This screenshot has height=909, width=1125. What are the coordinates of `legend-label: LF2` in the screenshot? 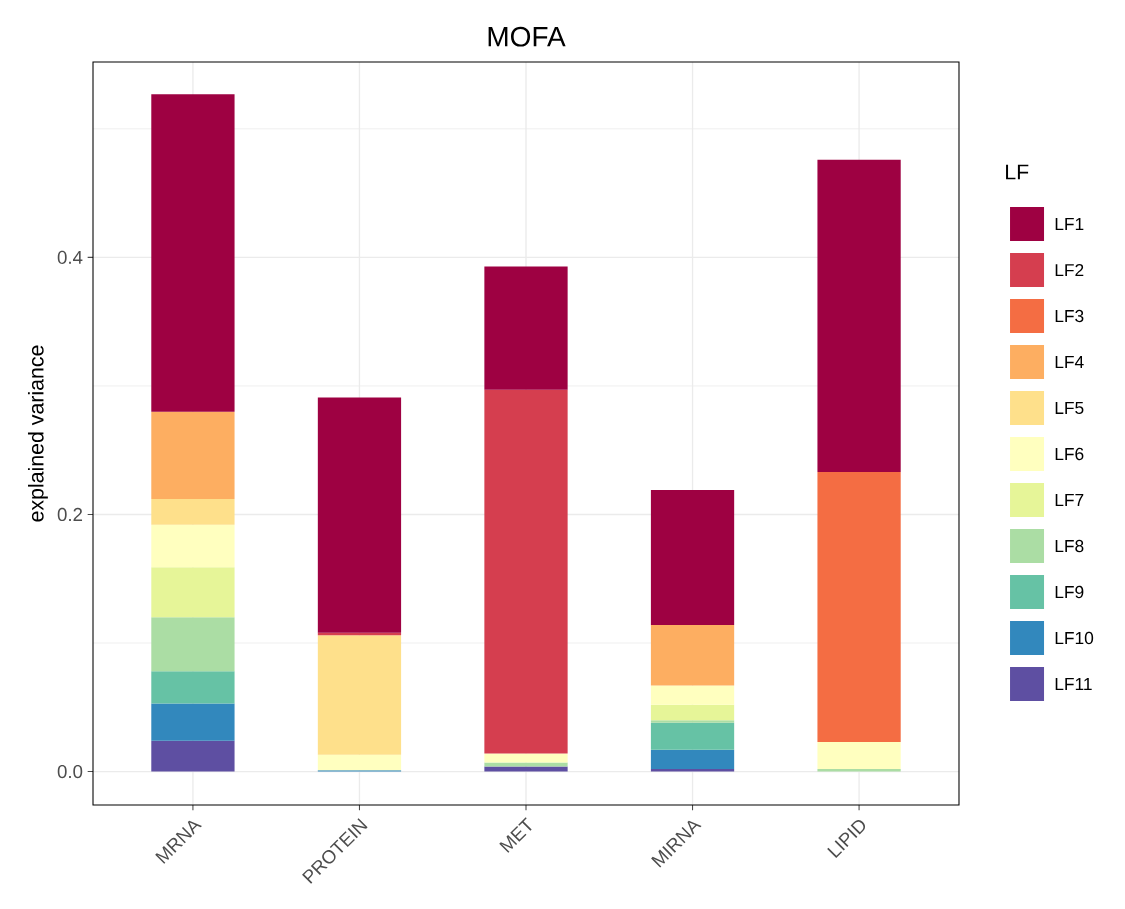 It's located at (1069, 270).